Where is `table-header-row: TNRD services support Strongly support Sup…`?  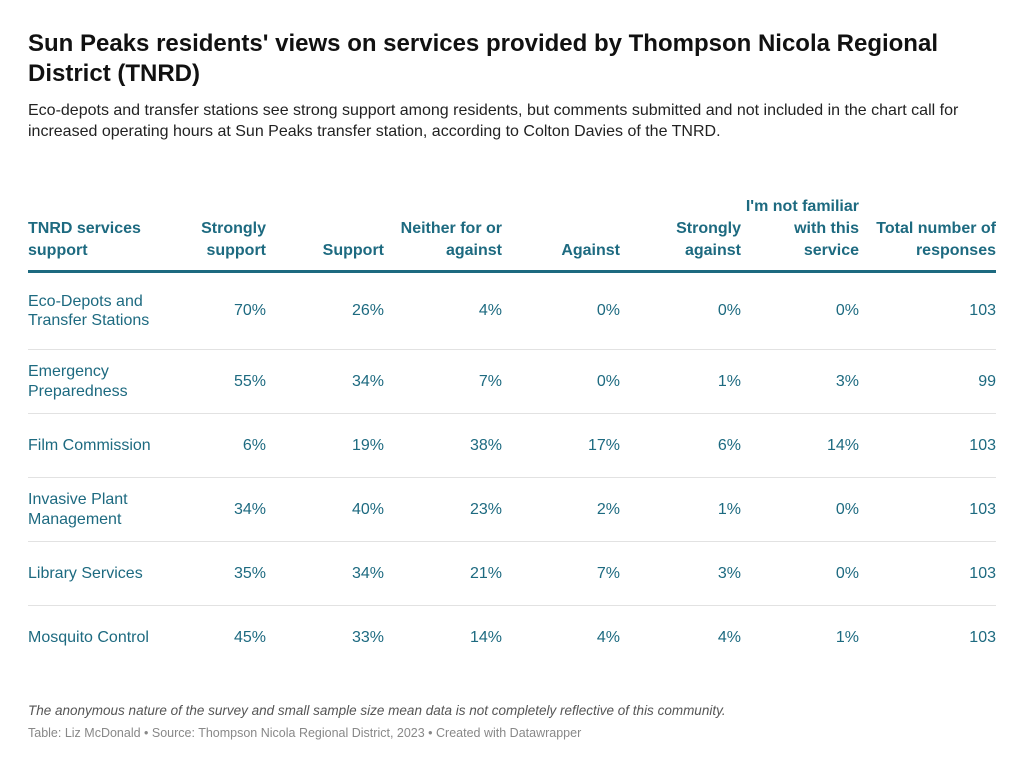 table-header-row: TNRD services support Strongly support Sup… is located at coordinates (512, 222).